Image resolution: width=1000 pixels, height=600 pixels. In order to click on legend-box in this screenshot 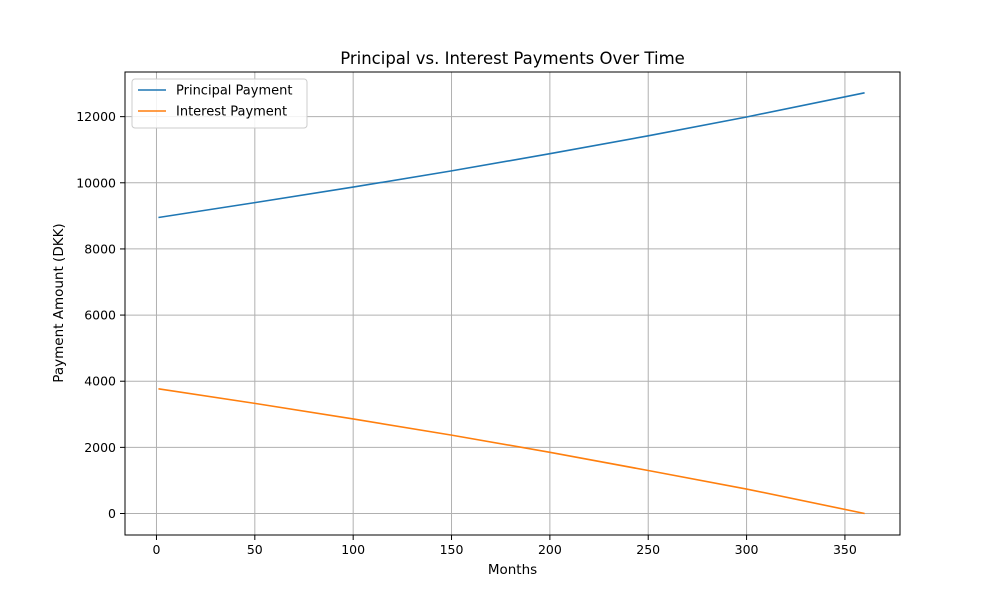, I will do `click(219, 103)`.